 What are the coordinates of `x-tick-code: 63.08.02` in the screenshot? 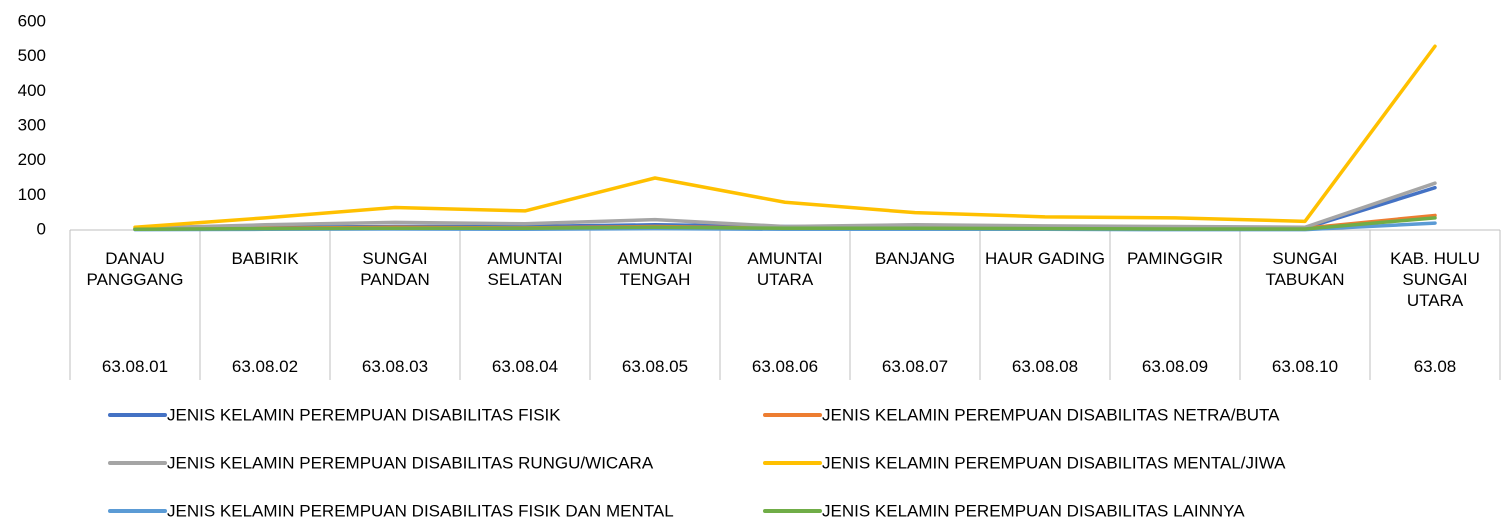 It's located at (265, 366).